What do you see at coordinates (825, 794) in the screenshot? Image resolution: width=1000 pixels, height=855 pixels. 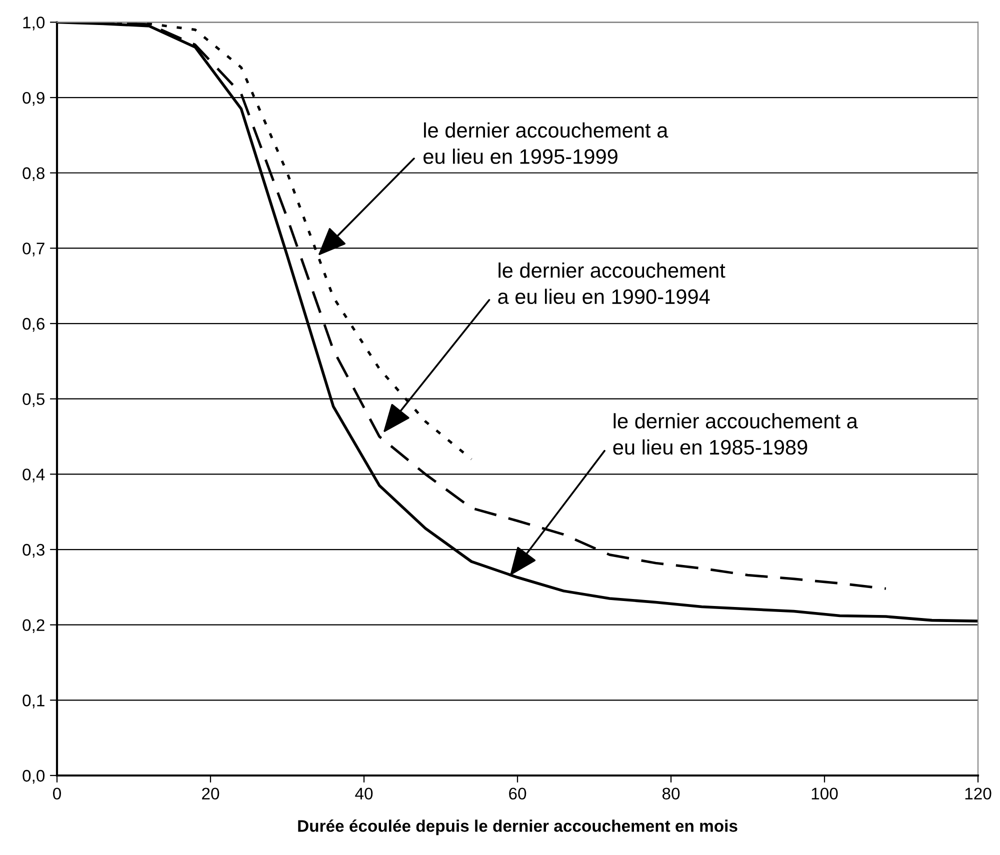 I see `x-tick-label: 100` at bounding box center [825, 794].